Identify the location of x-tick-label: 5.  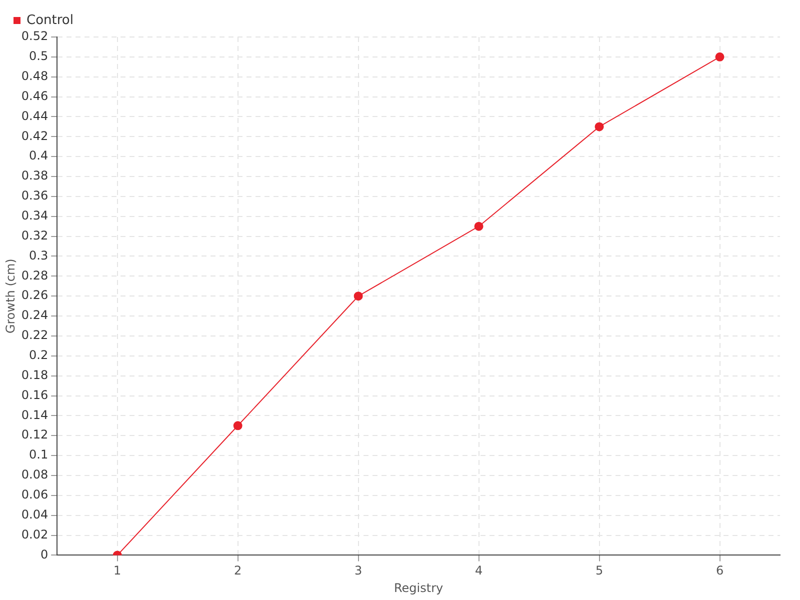
(599, 571).